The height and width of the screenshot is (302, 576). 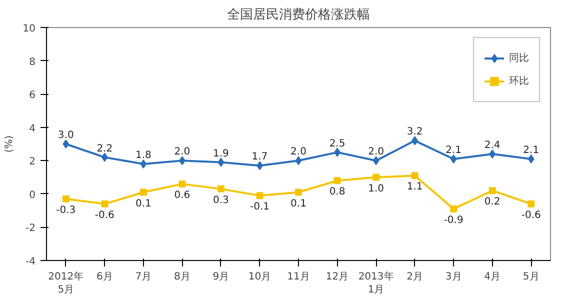 I want to click on data-label: 1.8, so click(x=143, y=155).